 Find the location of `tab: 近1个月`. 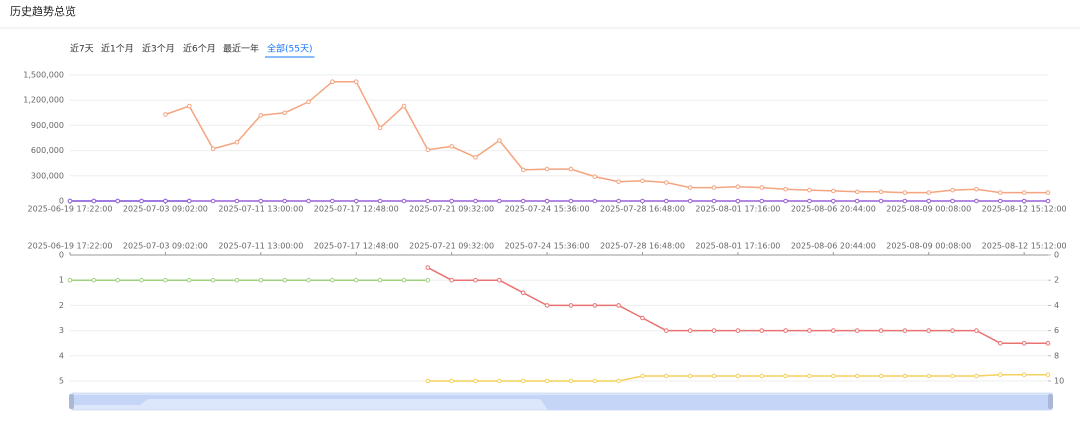

tab: 近1个月 is located at coordinates (117, 49).